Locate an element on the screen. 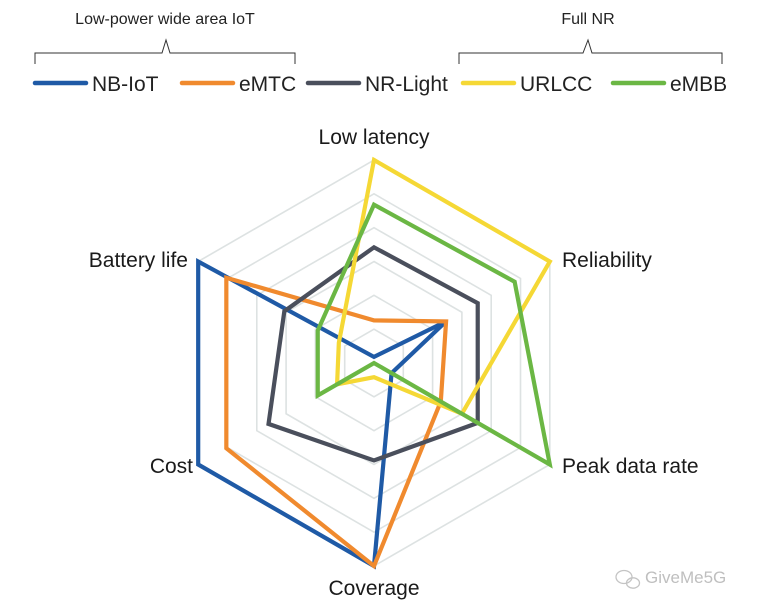 The height and width of the screenshot is (609, 762). legend-item-urlcc: URLCC is located at coordinates (526, 84).